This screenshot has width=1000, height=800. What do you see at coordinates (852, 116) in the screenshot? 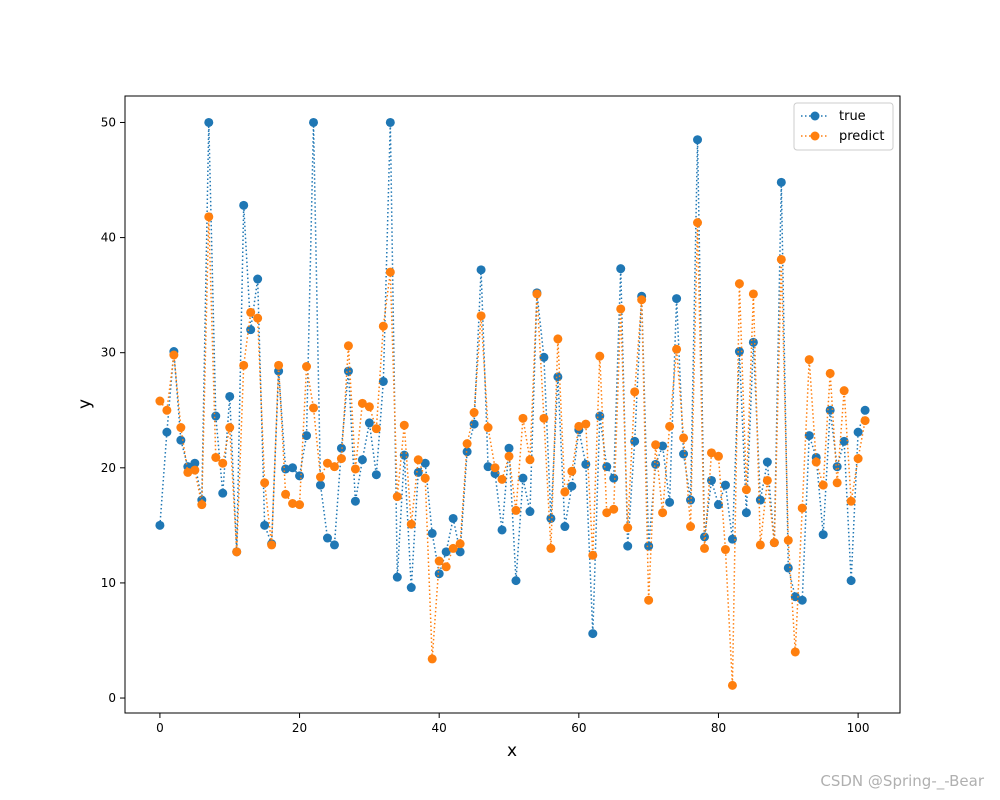
I see `legend-label-true: true` at bounding box center [852, 116].